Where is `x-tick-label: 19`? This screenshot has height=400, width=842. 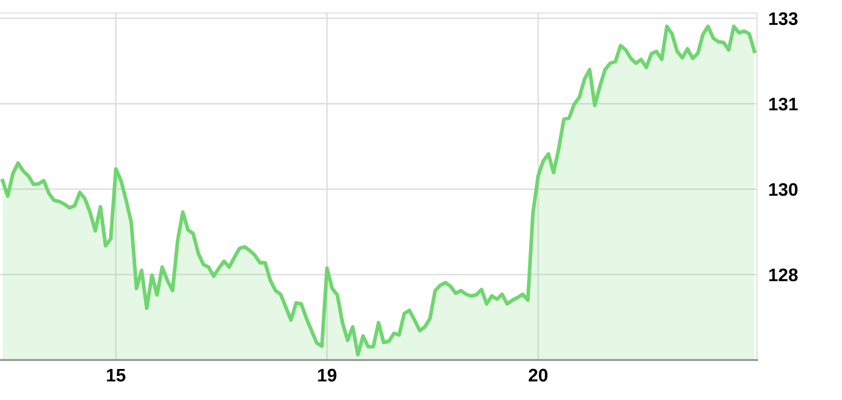
x-tick-label: 19 is located at coordinates (327, 375).